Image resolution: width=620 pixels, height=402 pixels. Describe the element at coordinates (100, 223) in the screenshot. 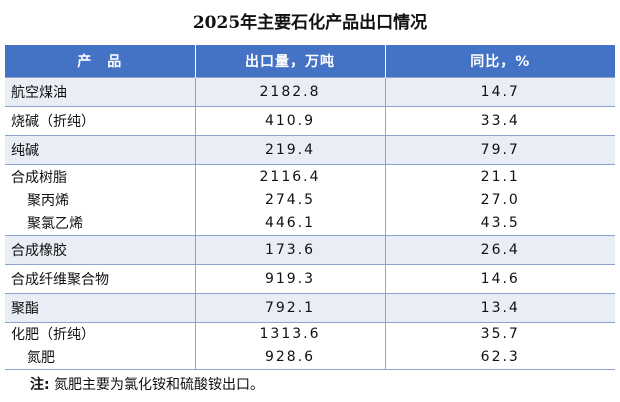

I see `product-cell: 聚氯乙烯` at that location.